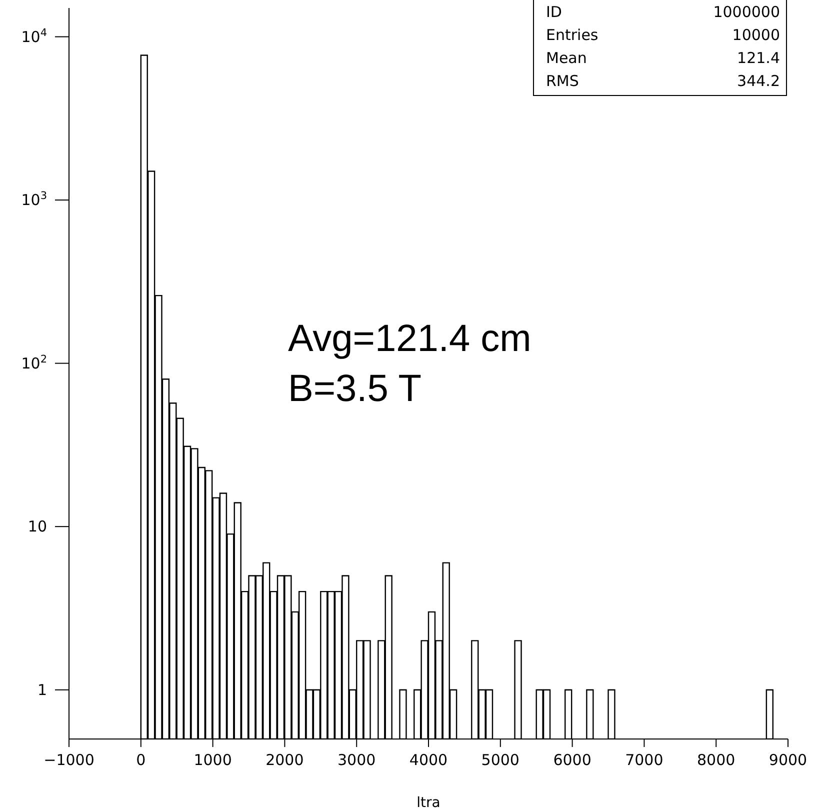 The width and height of the screenshot is (819, 812). What do you see at coordinates (566, 58) in the screenshot?
I see `annotation: Mean` at bounding box center [566, 58].